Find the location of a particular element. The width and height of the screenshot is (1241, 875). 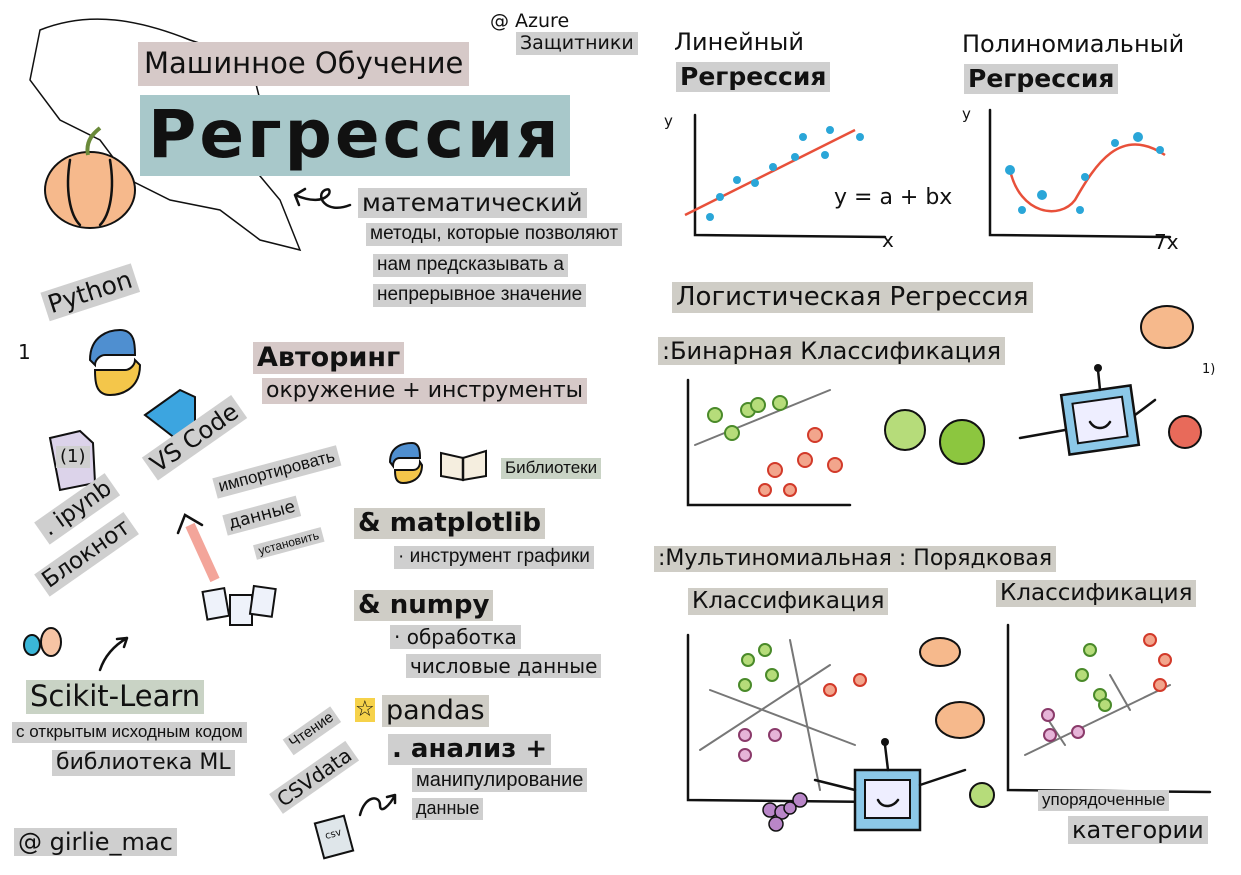

regression-curve is located at coordinates (1087, 178).